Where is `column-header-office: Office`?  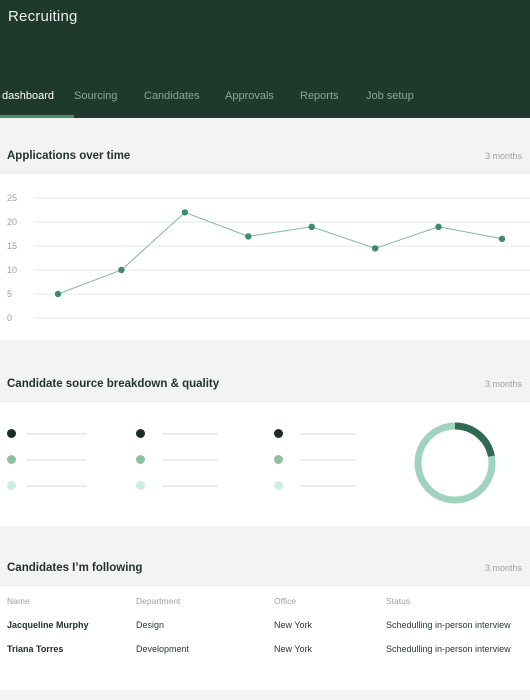 column-header-office: Office is located at coordinates (285, 601).